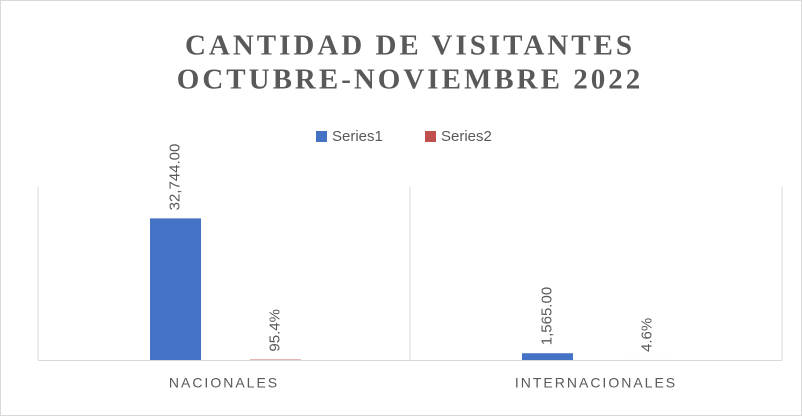  What do you see at coordinates (410, 80) in the screenshot?
I see `chart-title: OCTUBRE-NOVIEMBRE 2022` at bounding box center [410, 80].